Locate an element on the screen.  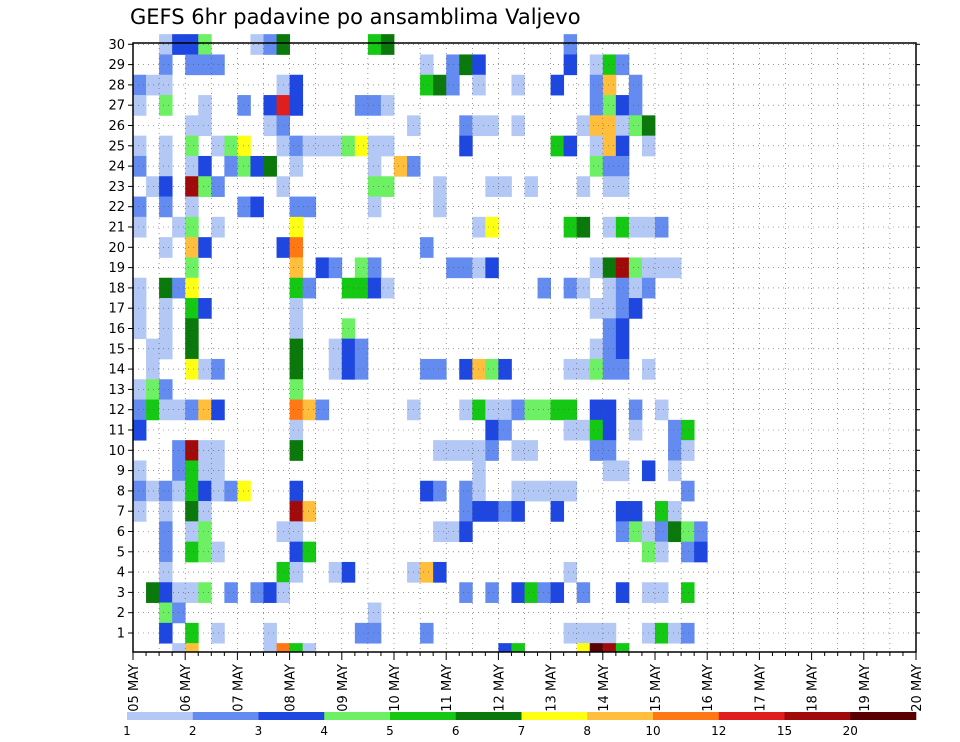
x-tick-label: 06 MAY is located at coordinates (186, 688).